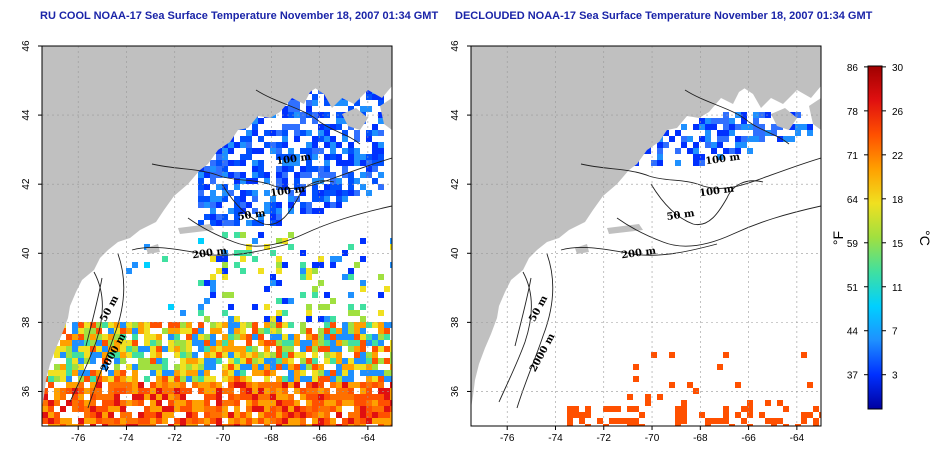 The image size is (950, 475). Describe the element at coordinates (898, 244) in the screenshot. I see `colorbar-celsius-tick: 15` at that location.